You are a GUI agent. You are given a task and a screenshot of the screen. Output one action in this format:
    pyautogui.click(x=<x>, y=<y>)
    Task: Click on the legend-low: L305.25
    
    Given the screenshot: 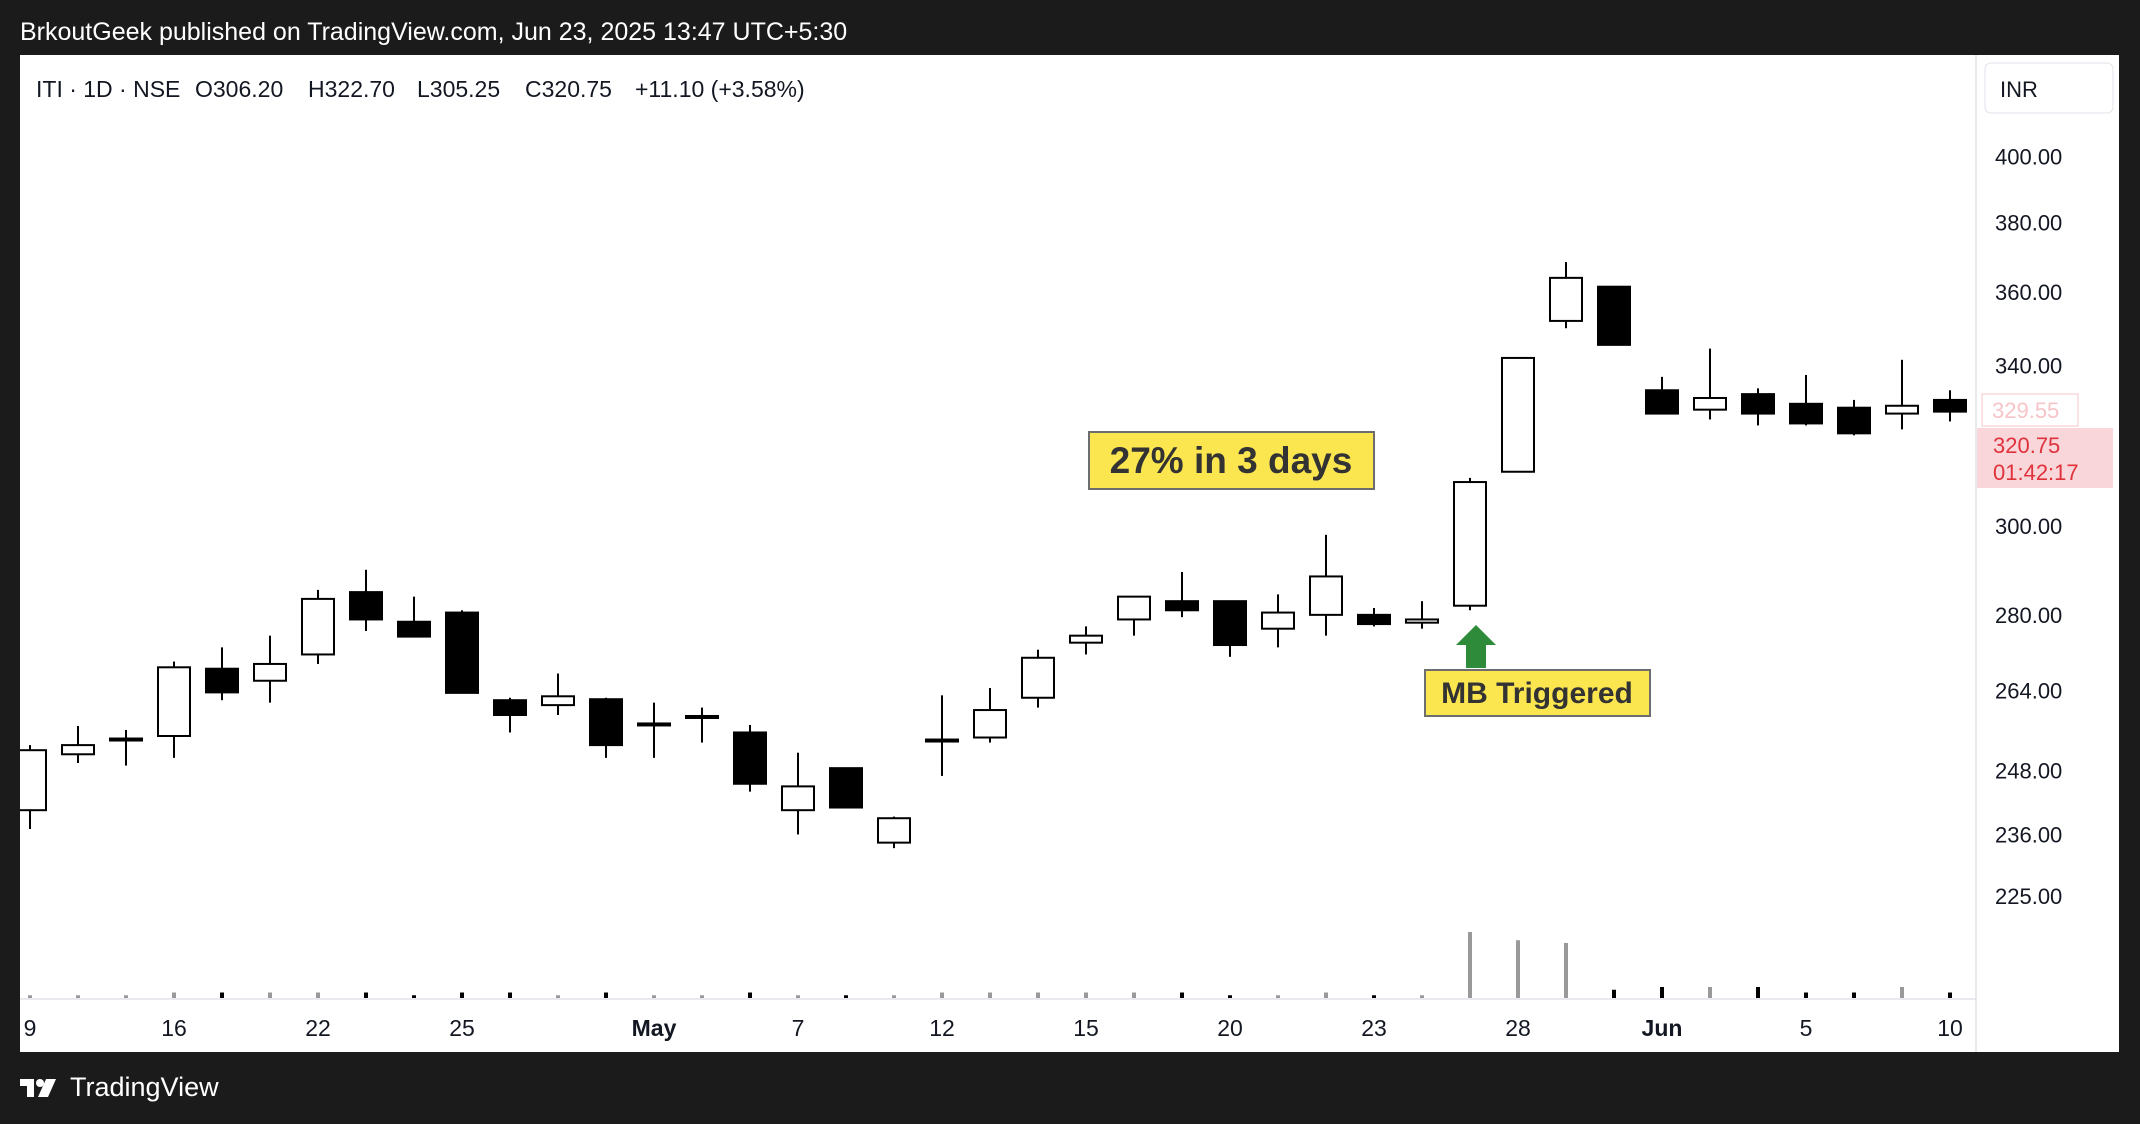 What is the action you would take?
    pyautogui.click(x=458, y=89)
    